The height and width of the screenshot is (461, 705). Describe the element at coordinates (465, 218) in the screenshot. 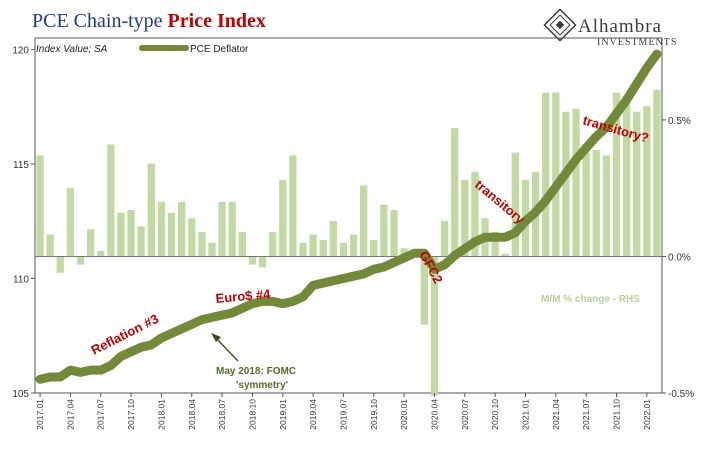

I see `bar-2020.07` at that location.